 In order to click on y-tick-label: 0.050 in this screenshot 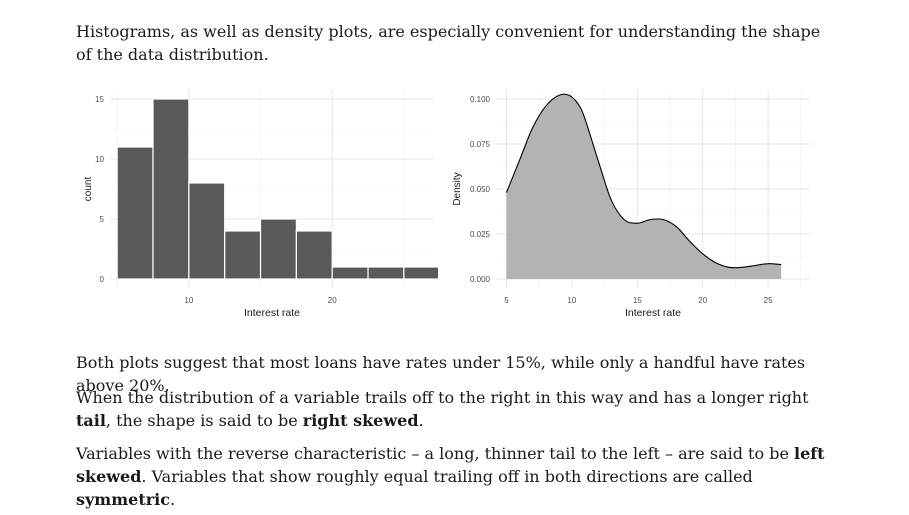, I will do `click(480, 189)`.